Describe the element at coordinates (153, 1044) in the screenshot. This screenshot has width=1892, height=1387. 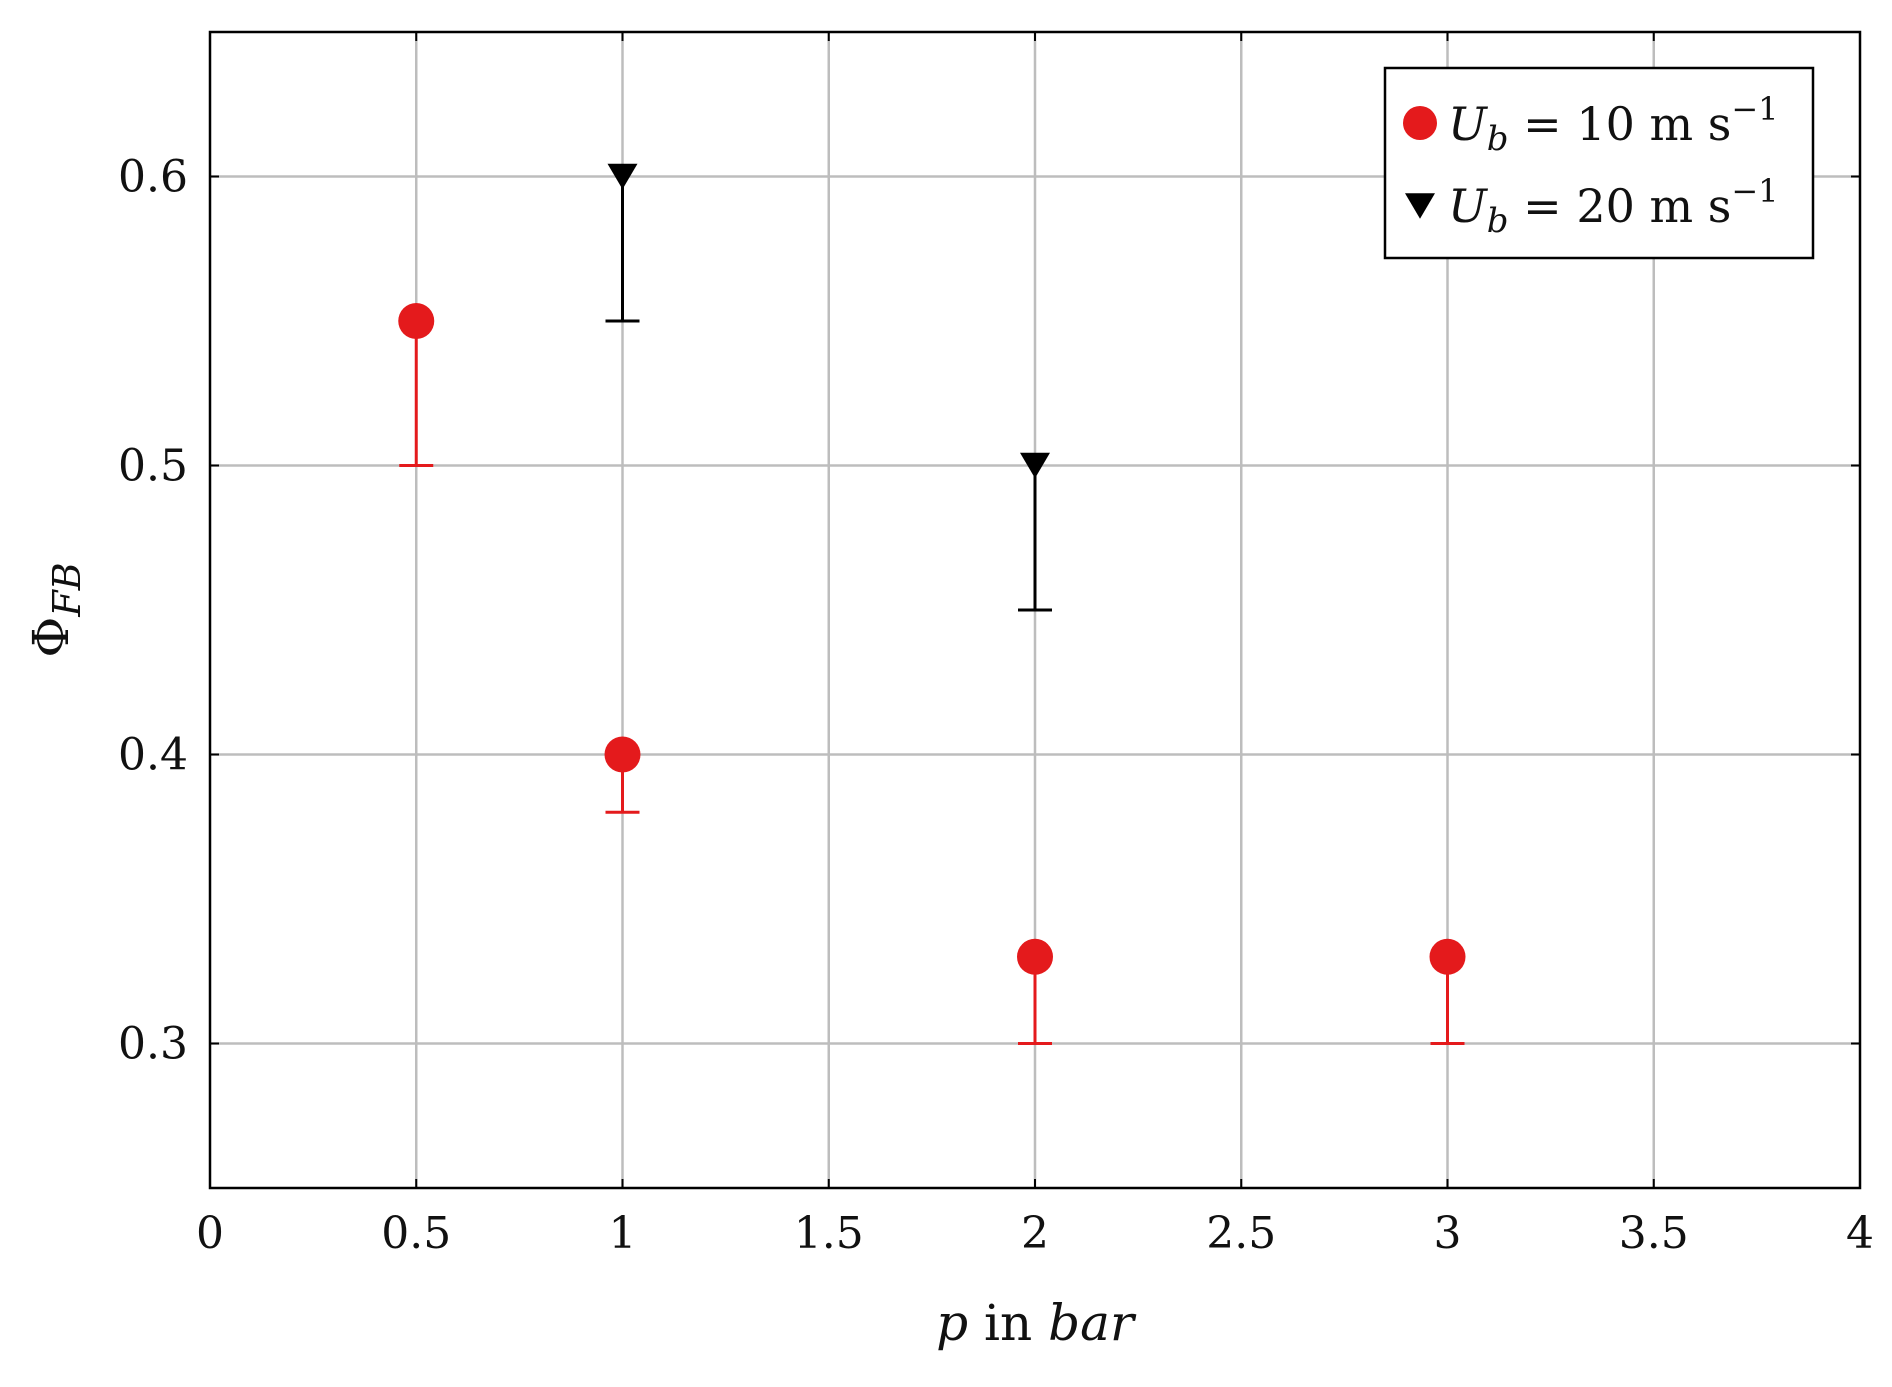
I see `y-tick-label: 0.3` at that location.